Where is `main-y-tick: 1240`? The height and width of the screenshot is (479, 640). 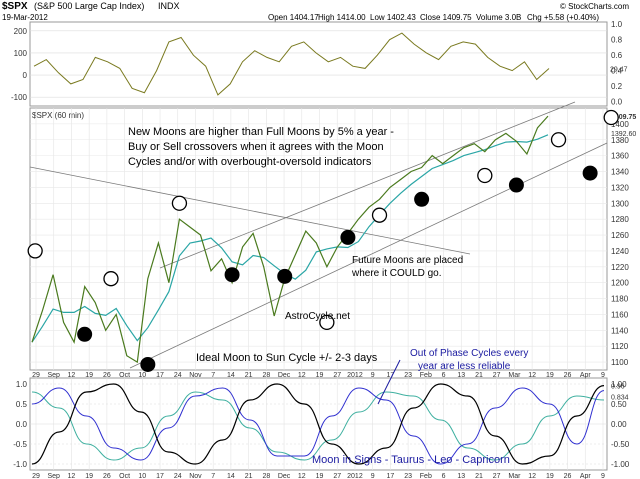
main-y-tick: 1240 is located at coordinates (620, 251).